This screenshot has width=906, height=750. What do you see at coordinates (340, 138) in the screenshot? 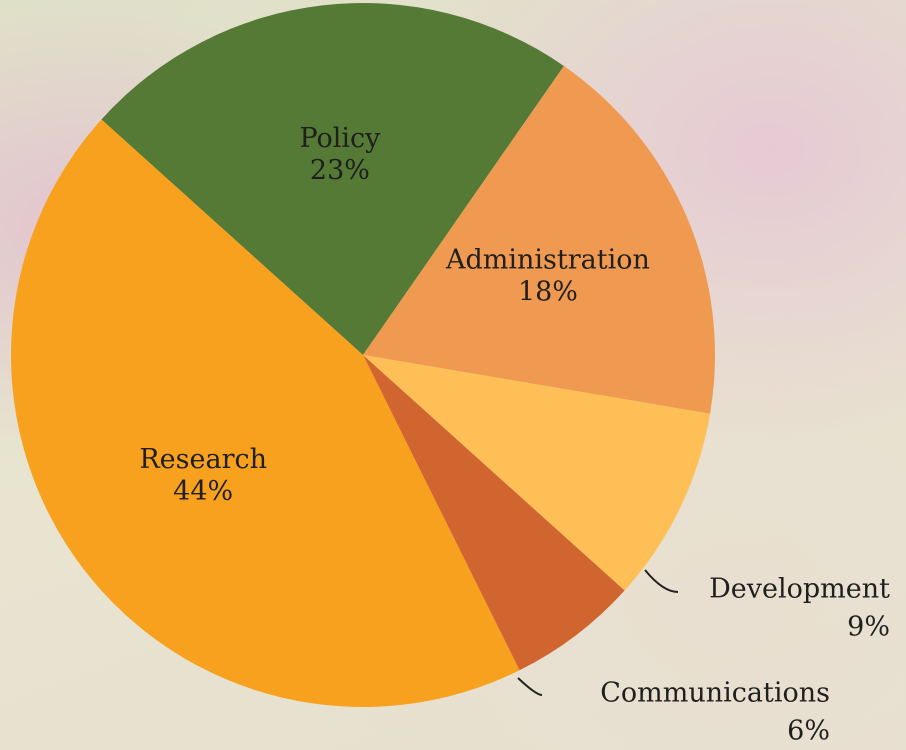
I see `slice-label: Policy` at bounding box center [340, 138].